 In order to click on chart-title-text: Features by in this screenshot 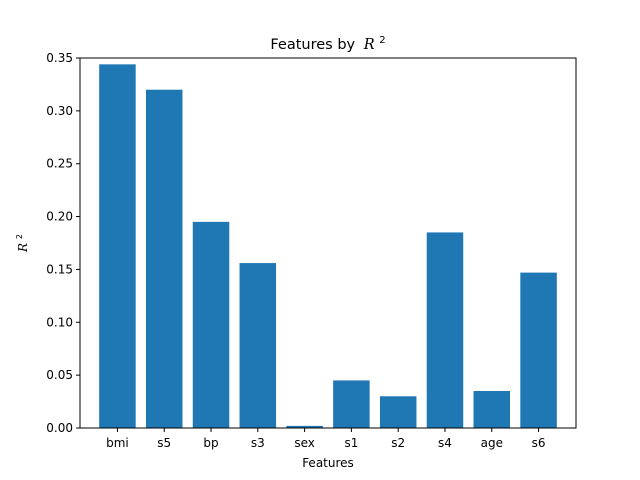, I will do `click(312, 45)`.